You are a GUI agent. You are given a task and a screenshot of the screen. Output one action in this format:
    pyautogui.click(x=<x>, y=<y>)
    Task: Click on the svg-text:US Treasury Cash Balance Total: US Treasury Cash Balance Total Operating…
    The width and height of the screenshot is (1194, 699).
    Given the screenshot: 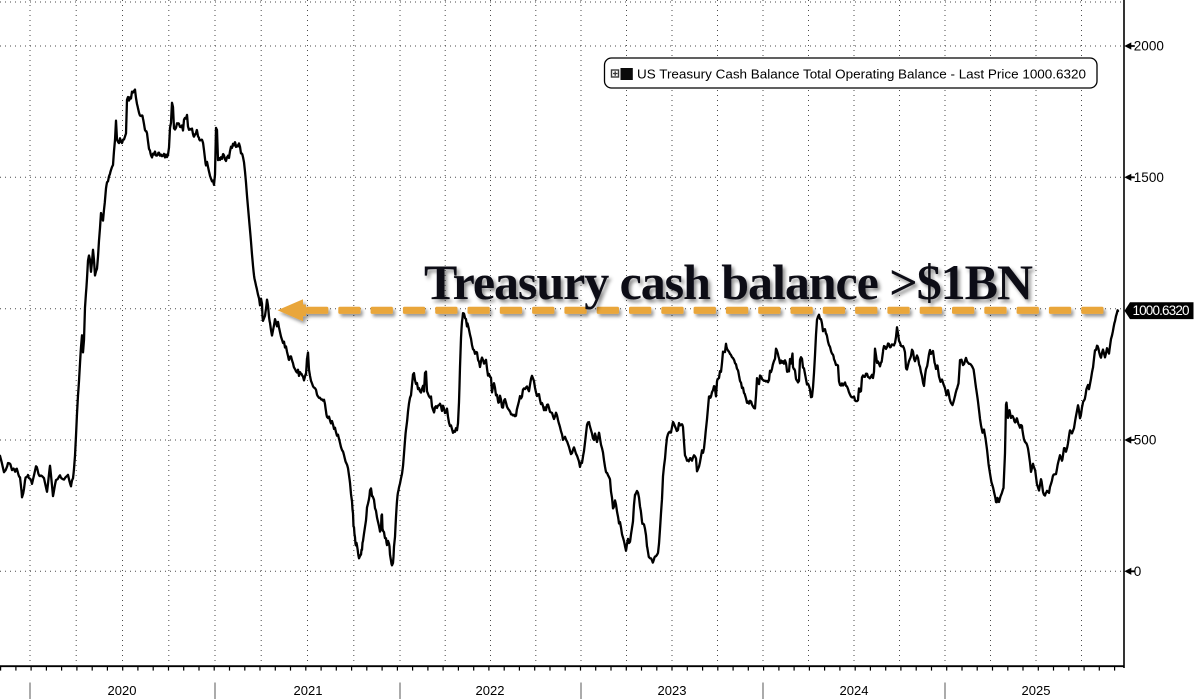 What is the action you would take?
    pyautogui.click(x=861, y=74)
    